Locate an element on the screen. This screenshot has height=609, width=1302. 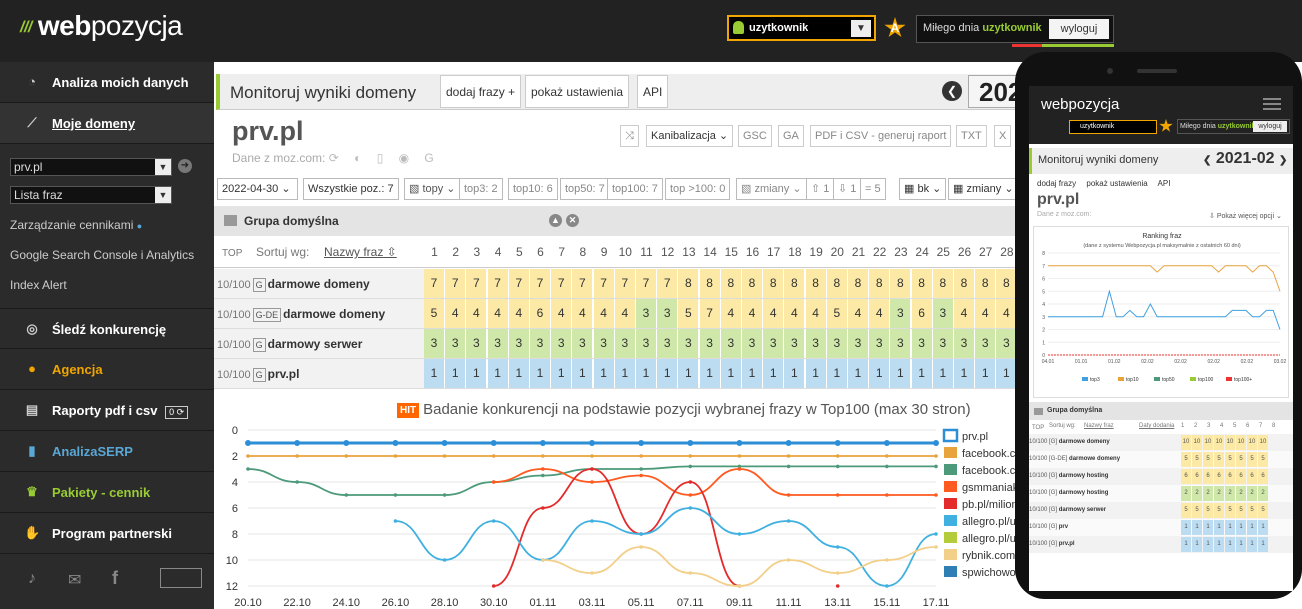
add-phrases-button: dodaj frazy + is located at coordinates (481, 91).